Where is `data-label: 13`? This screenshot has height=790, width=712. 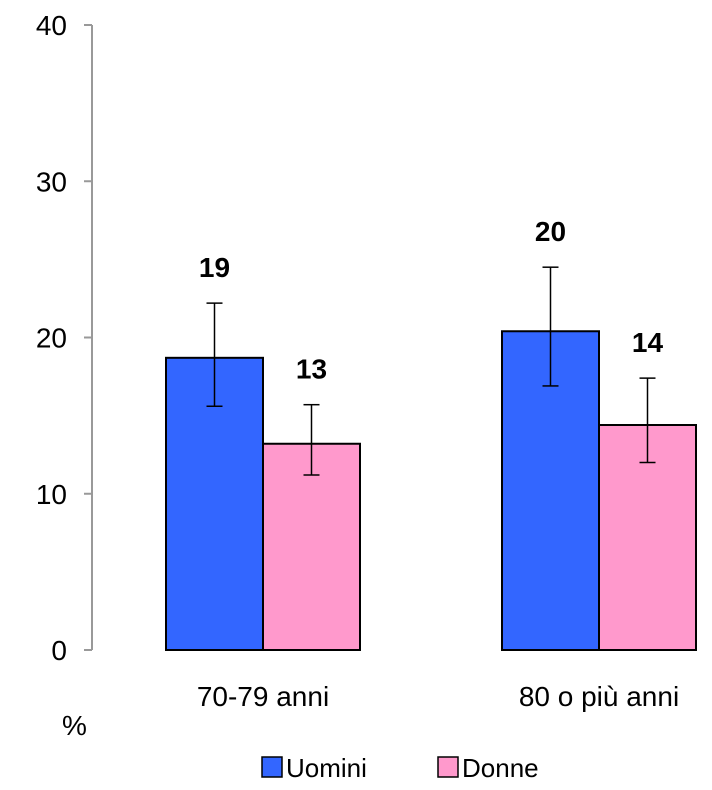
data-label: 13 is located at coordinates (311, 369).